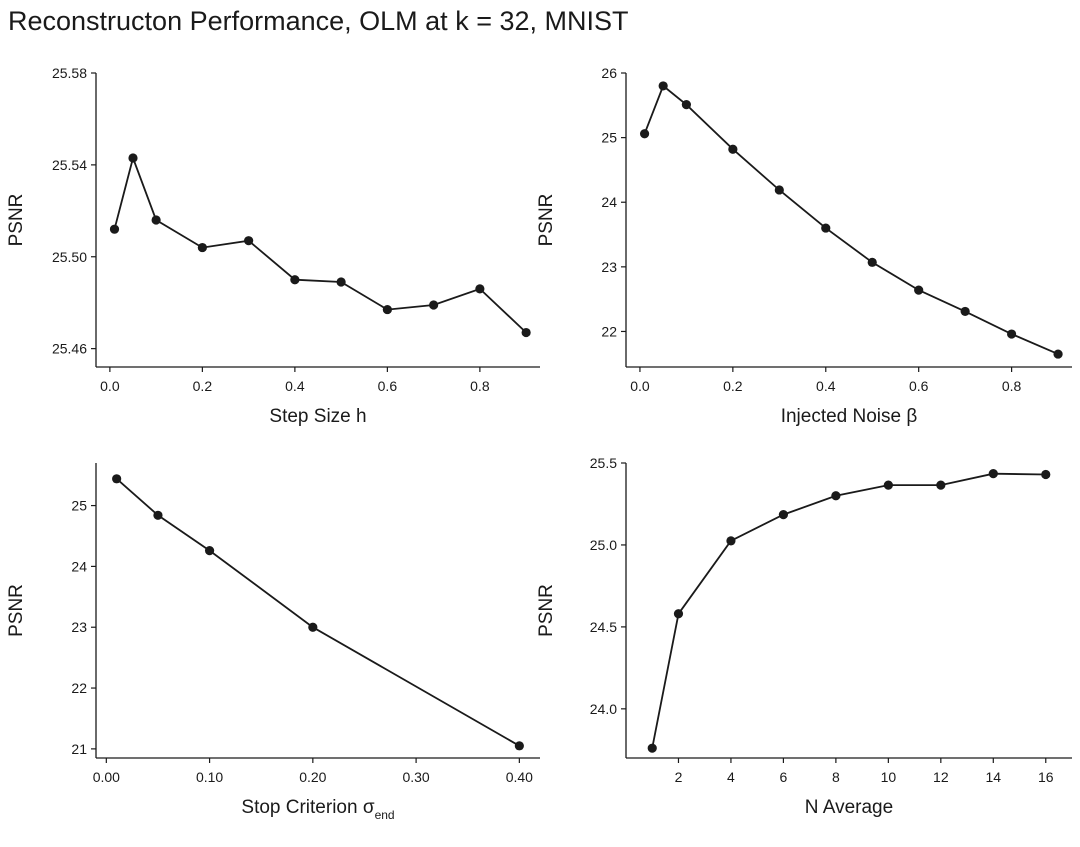  I want to click on x-axis-label-text: Injected Noise β, so click(849, 416).